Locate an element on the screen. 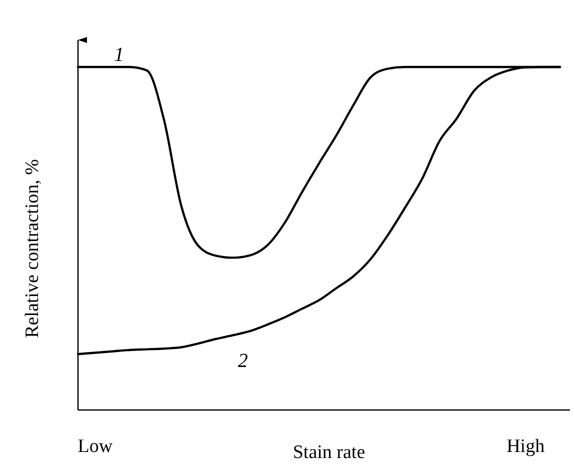  series-label: 2 is located at coordinates (243, 361).